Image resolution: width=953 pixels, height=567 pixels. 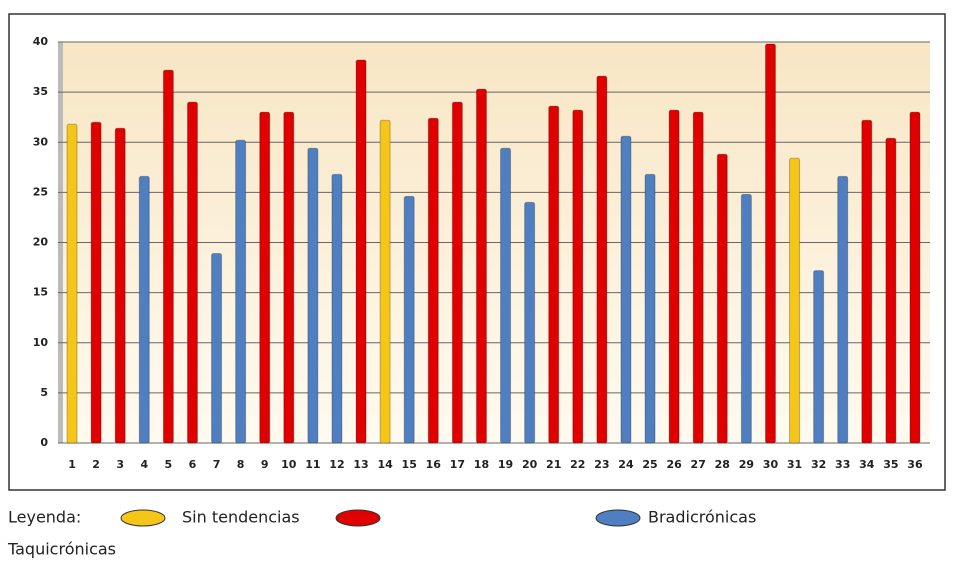 I want to click on x-tick-label: 31, so click(x=794, y=464).